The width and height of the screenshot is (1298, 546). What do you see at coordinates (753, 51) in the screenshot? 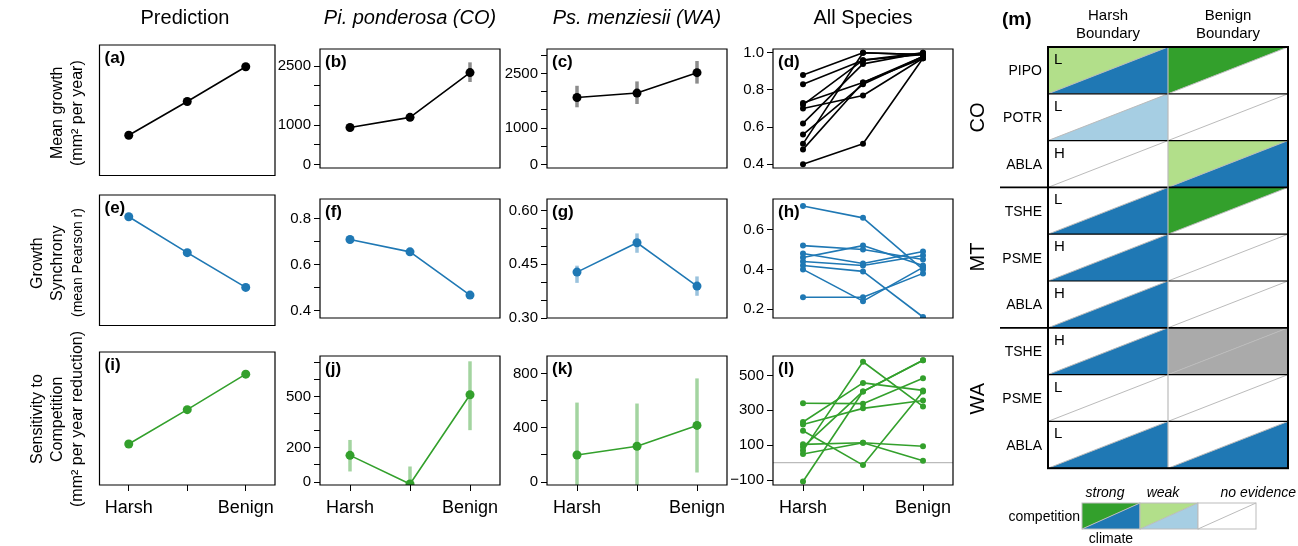
I see `y-tick-label: 1.0` at bounding box center [753, 51].